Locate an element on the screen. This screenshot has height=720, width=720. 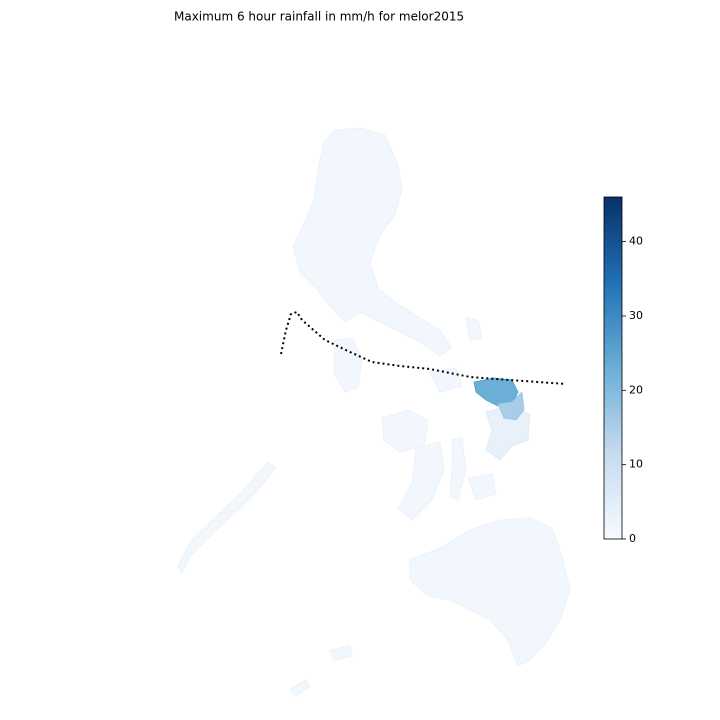
colorbar-tick-label: 30 is located at coordinates (636, 315).